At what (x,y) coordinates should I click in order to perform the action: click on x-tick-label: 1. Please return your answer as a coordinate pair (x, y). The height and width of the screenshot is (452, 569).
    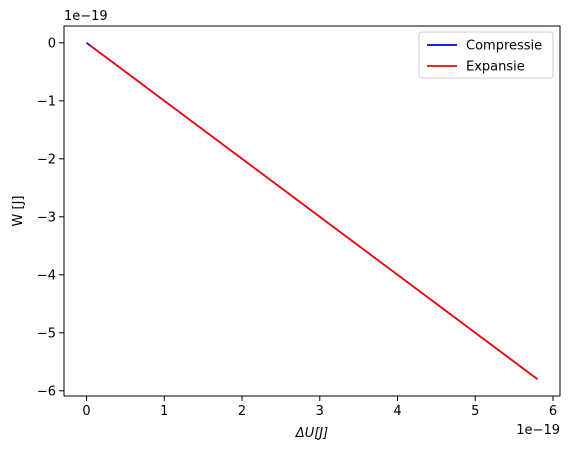
    Looking at the image, I should click on (164, 411).